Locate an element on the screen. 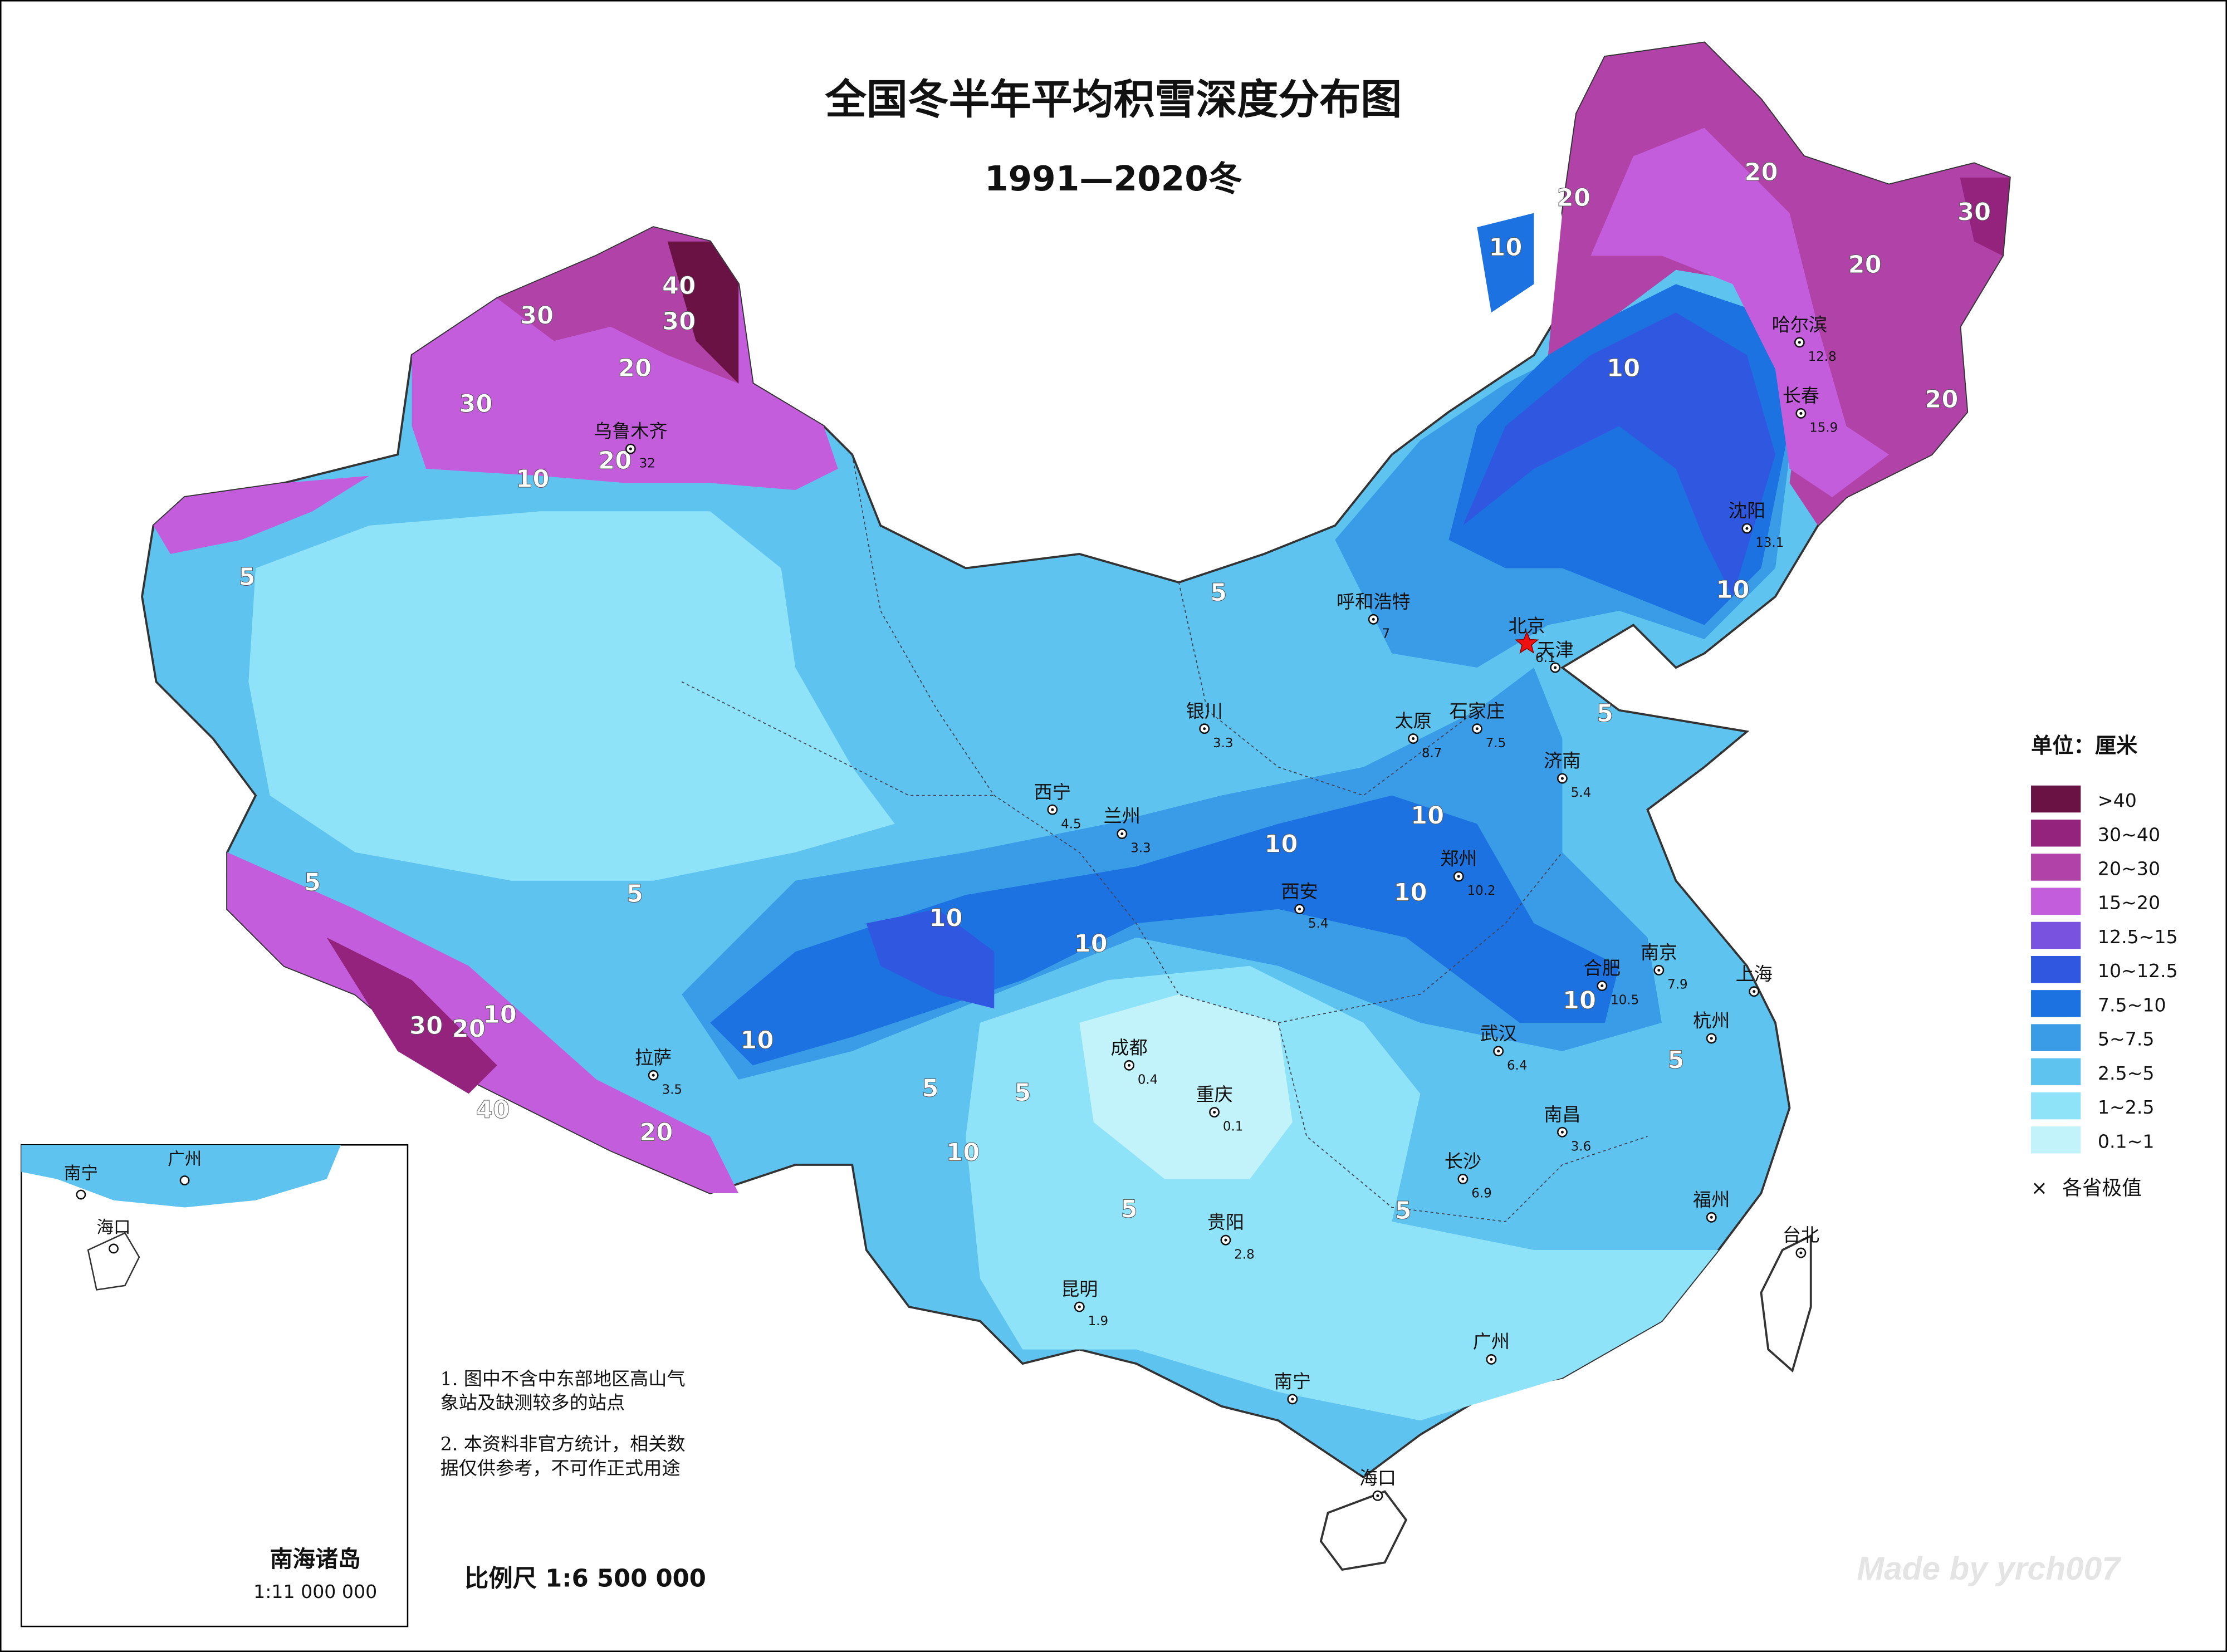  legend-label: 30~40 is located at coordinates (2129, 834).